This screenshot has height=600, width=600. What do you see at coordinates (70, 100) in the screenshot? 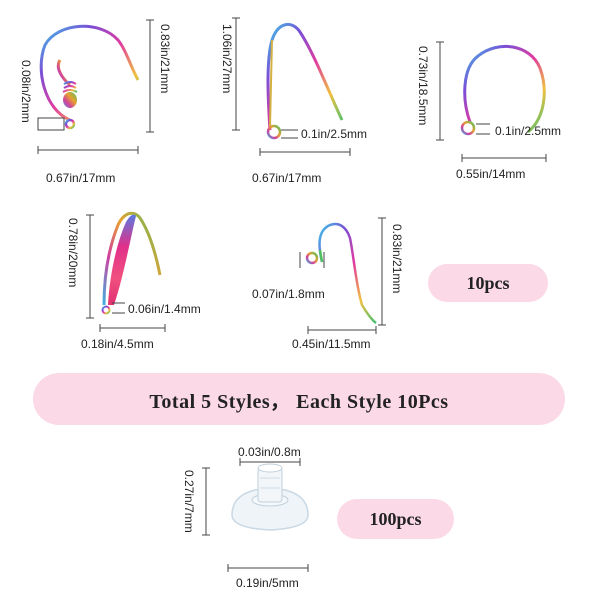
I see `hook-bead` at bounding box center [70, 100].